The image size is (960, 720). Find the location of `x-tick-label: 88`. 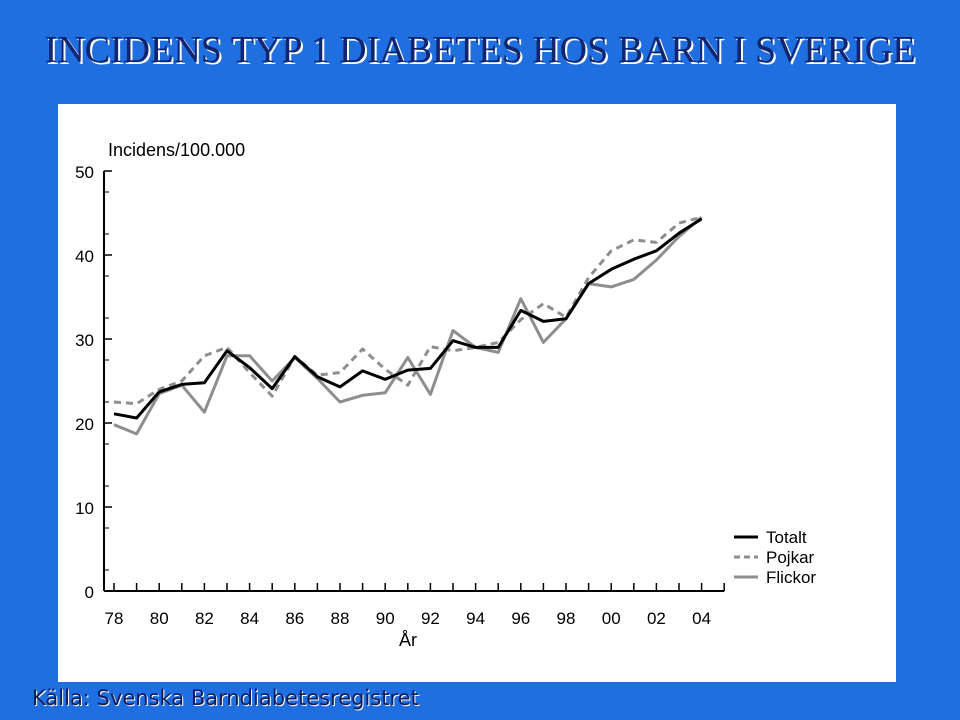

x-tick-label: 88 is located at coordinates (340, 618).